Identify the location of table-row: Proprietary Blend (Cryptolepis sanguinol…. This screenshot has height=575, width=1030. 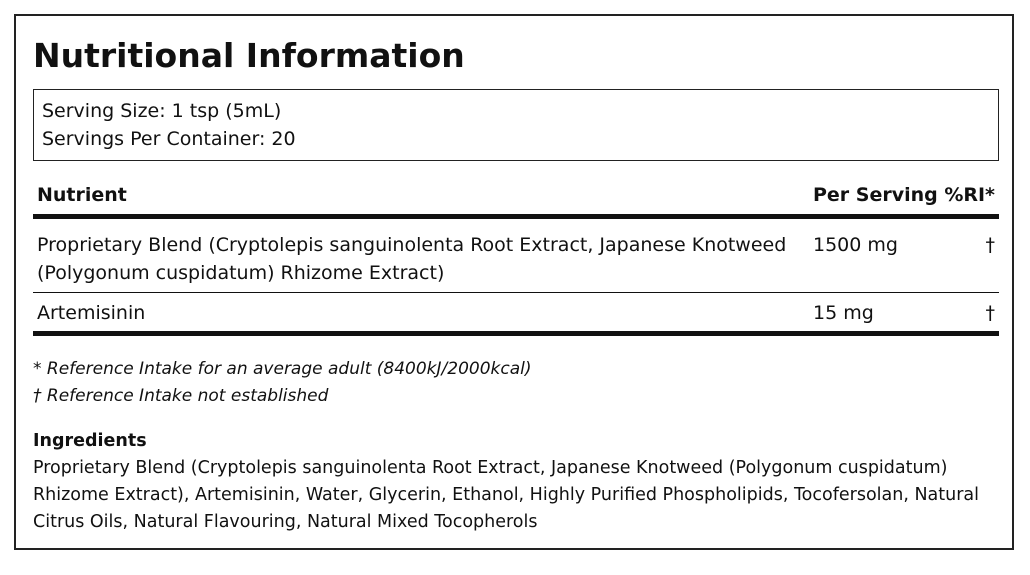
(516, 256).